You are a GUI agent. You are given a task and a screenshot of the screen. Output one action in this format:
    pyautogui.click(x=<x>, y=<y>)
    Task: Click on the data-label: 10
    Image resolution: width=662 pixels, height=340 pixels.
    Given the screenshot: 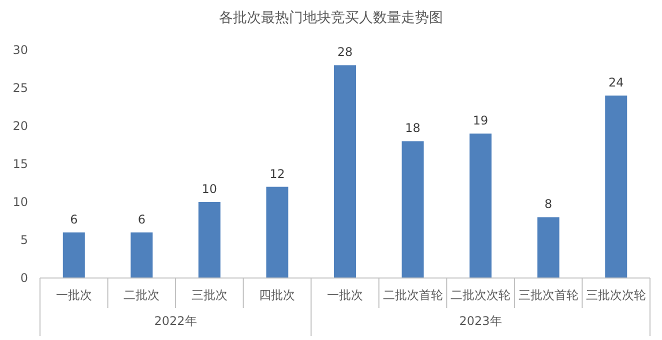 What is the action you would take?
    pyautogui.click(x=210, y=189)
    